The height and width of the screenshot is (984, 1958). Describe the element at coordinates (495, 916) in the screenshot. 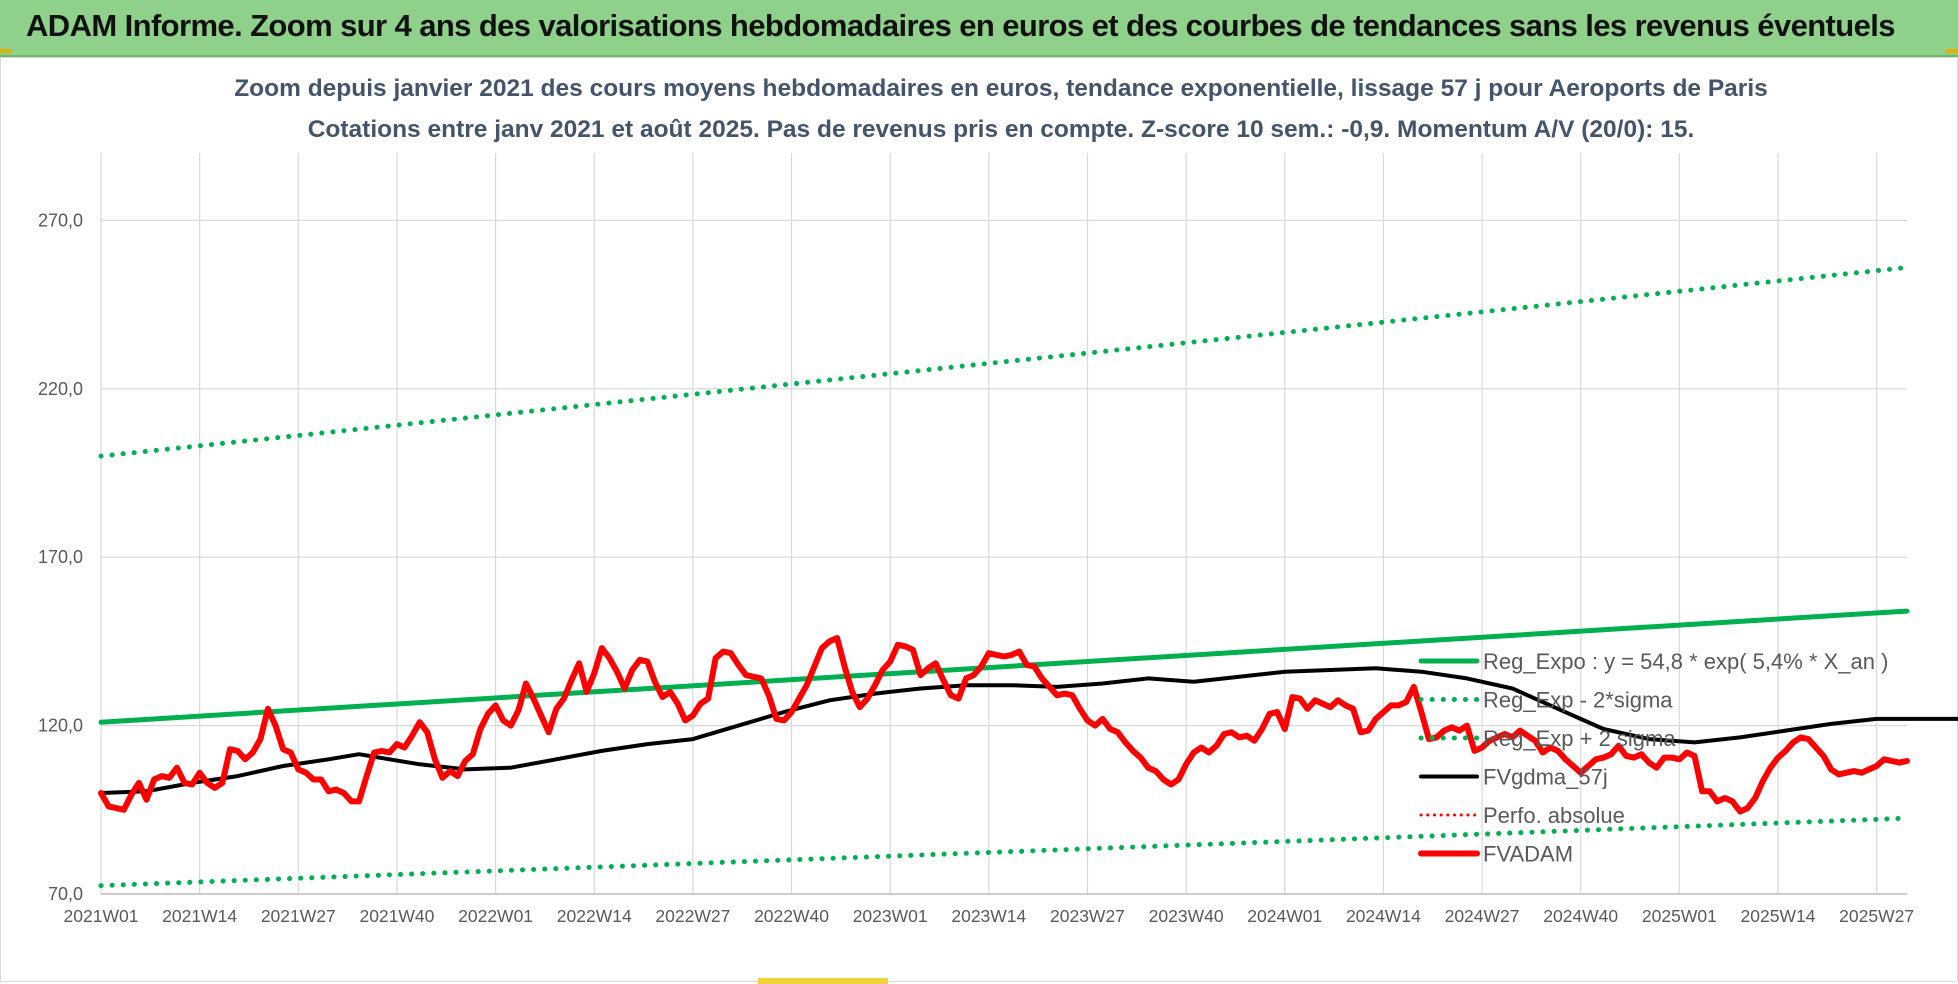

I see `x-tick-label: 2022W01` at that location.